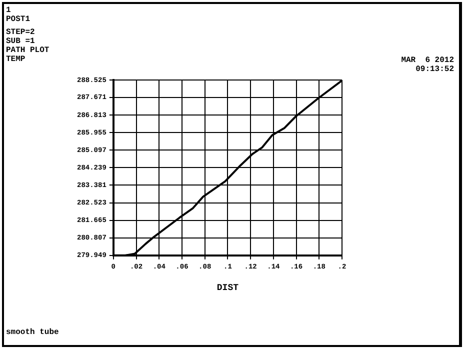  Describe the element at coordinates (16, 59) in the screenshot. I see `text: TEMP` at that location.